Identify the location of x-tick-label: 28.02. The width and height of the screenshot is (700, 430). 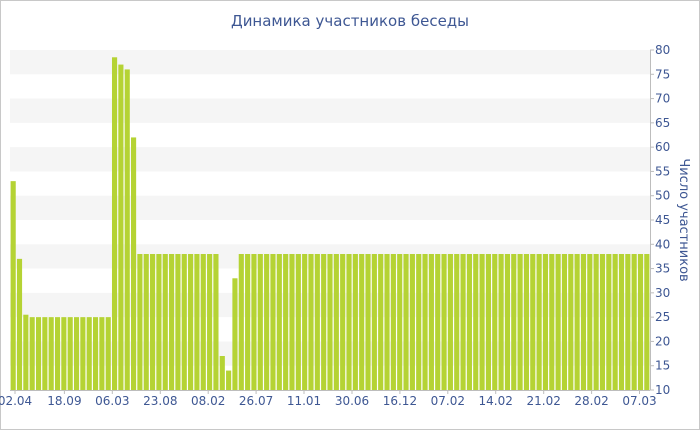
(591, 401).